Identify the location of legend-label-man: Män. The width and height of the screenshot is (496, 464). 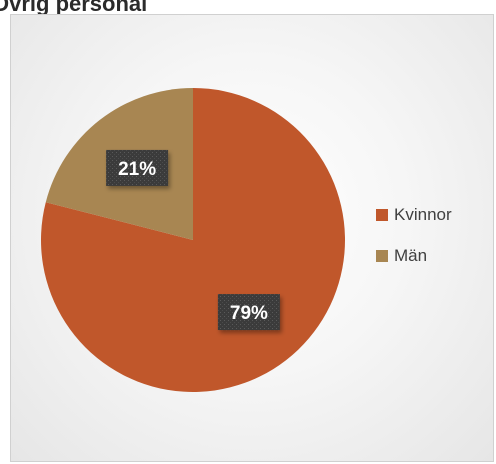
(411, 255).